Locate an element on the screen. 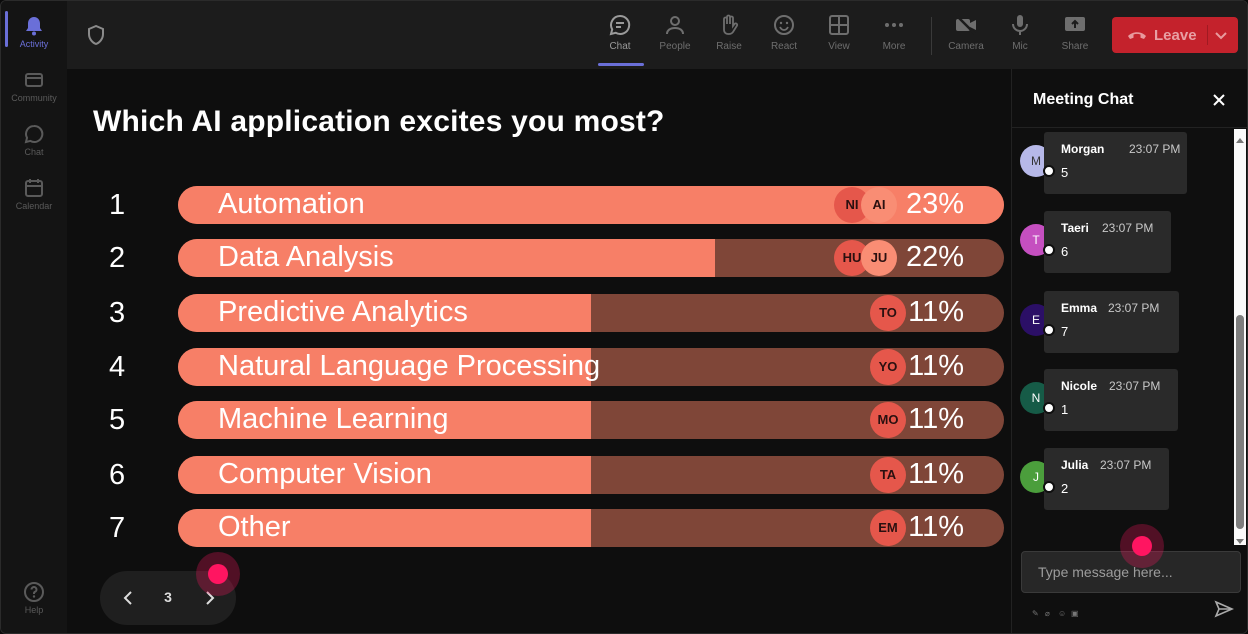 The width and height of the screenshot is (1248, 634). rail-label: Chat is located at coordinates (34, 152).